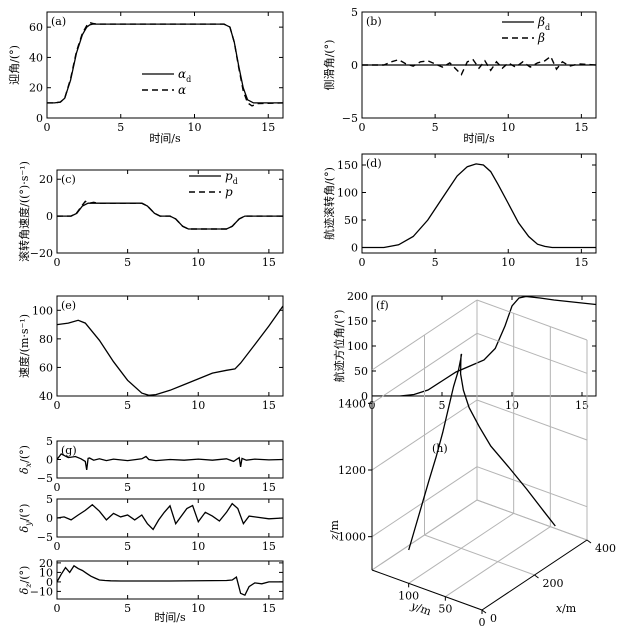 The image size is (624, 637). What do you see at coordinates (543, 23) in the screenshot?
I see `legend-label: βd` at bounding box center [543, 23].